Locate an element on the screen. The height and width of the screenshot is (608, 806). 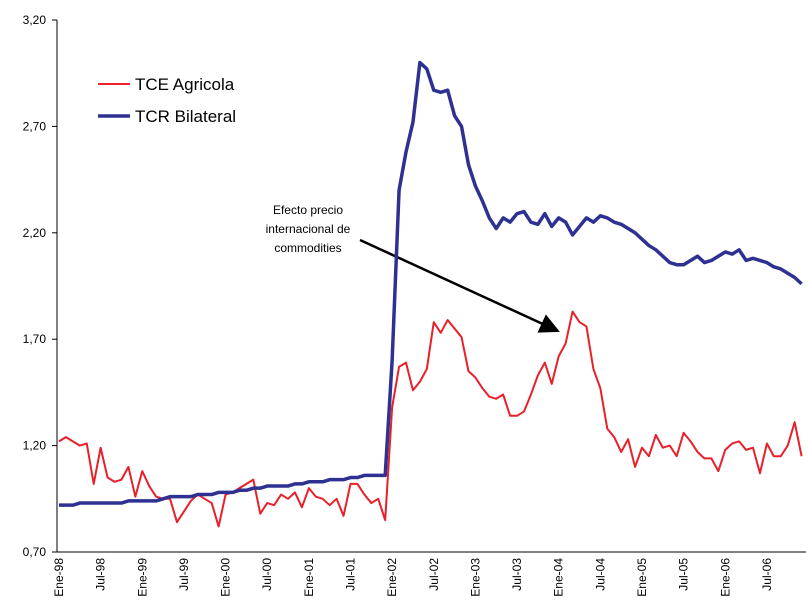
y-tick-label: 1,20 is located at coordinates (35, 446).